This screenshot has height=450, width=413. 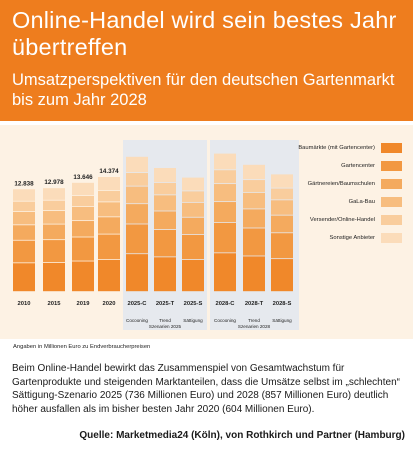 What do you see at coordinates (254, 326) in the screenshot?
I see `scenario-group-label: Szenarien 2028` at bounding box center [254, 326].